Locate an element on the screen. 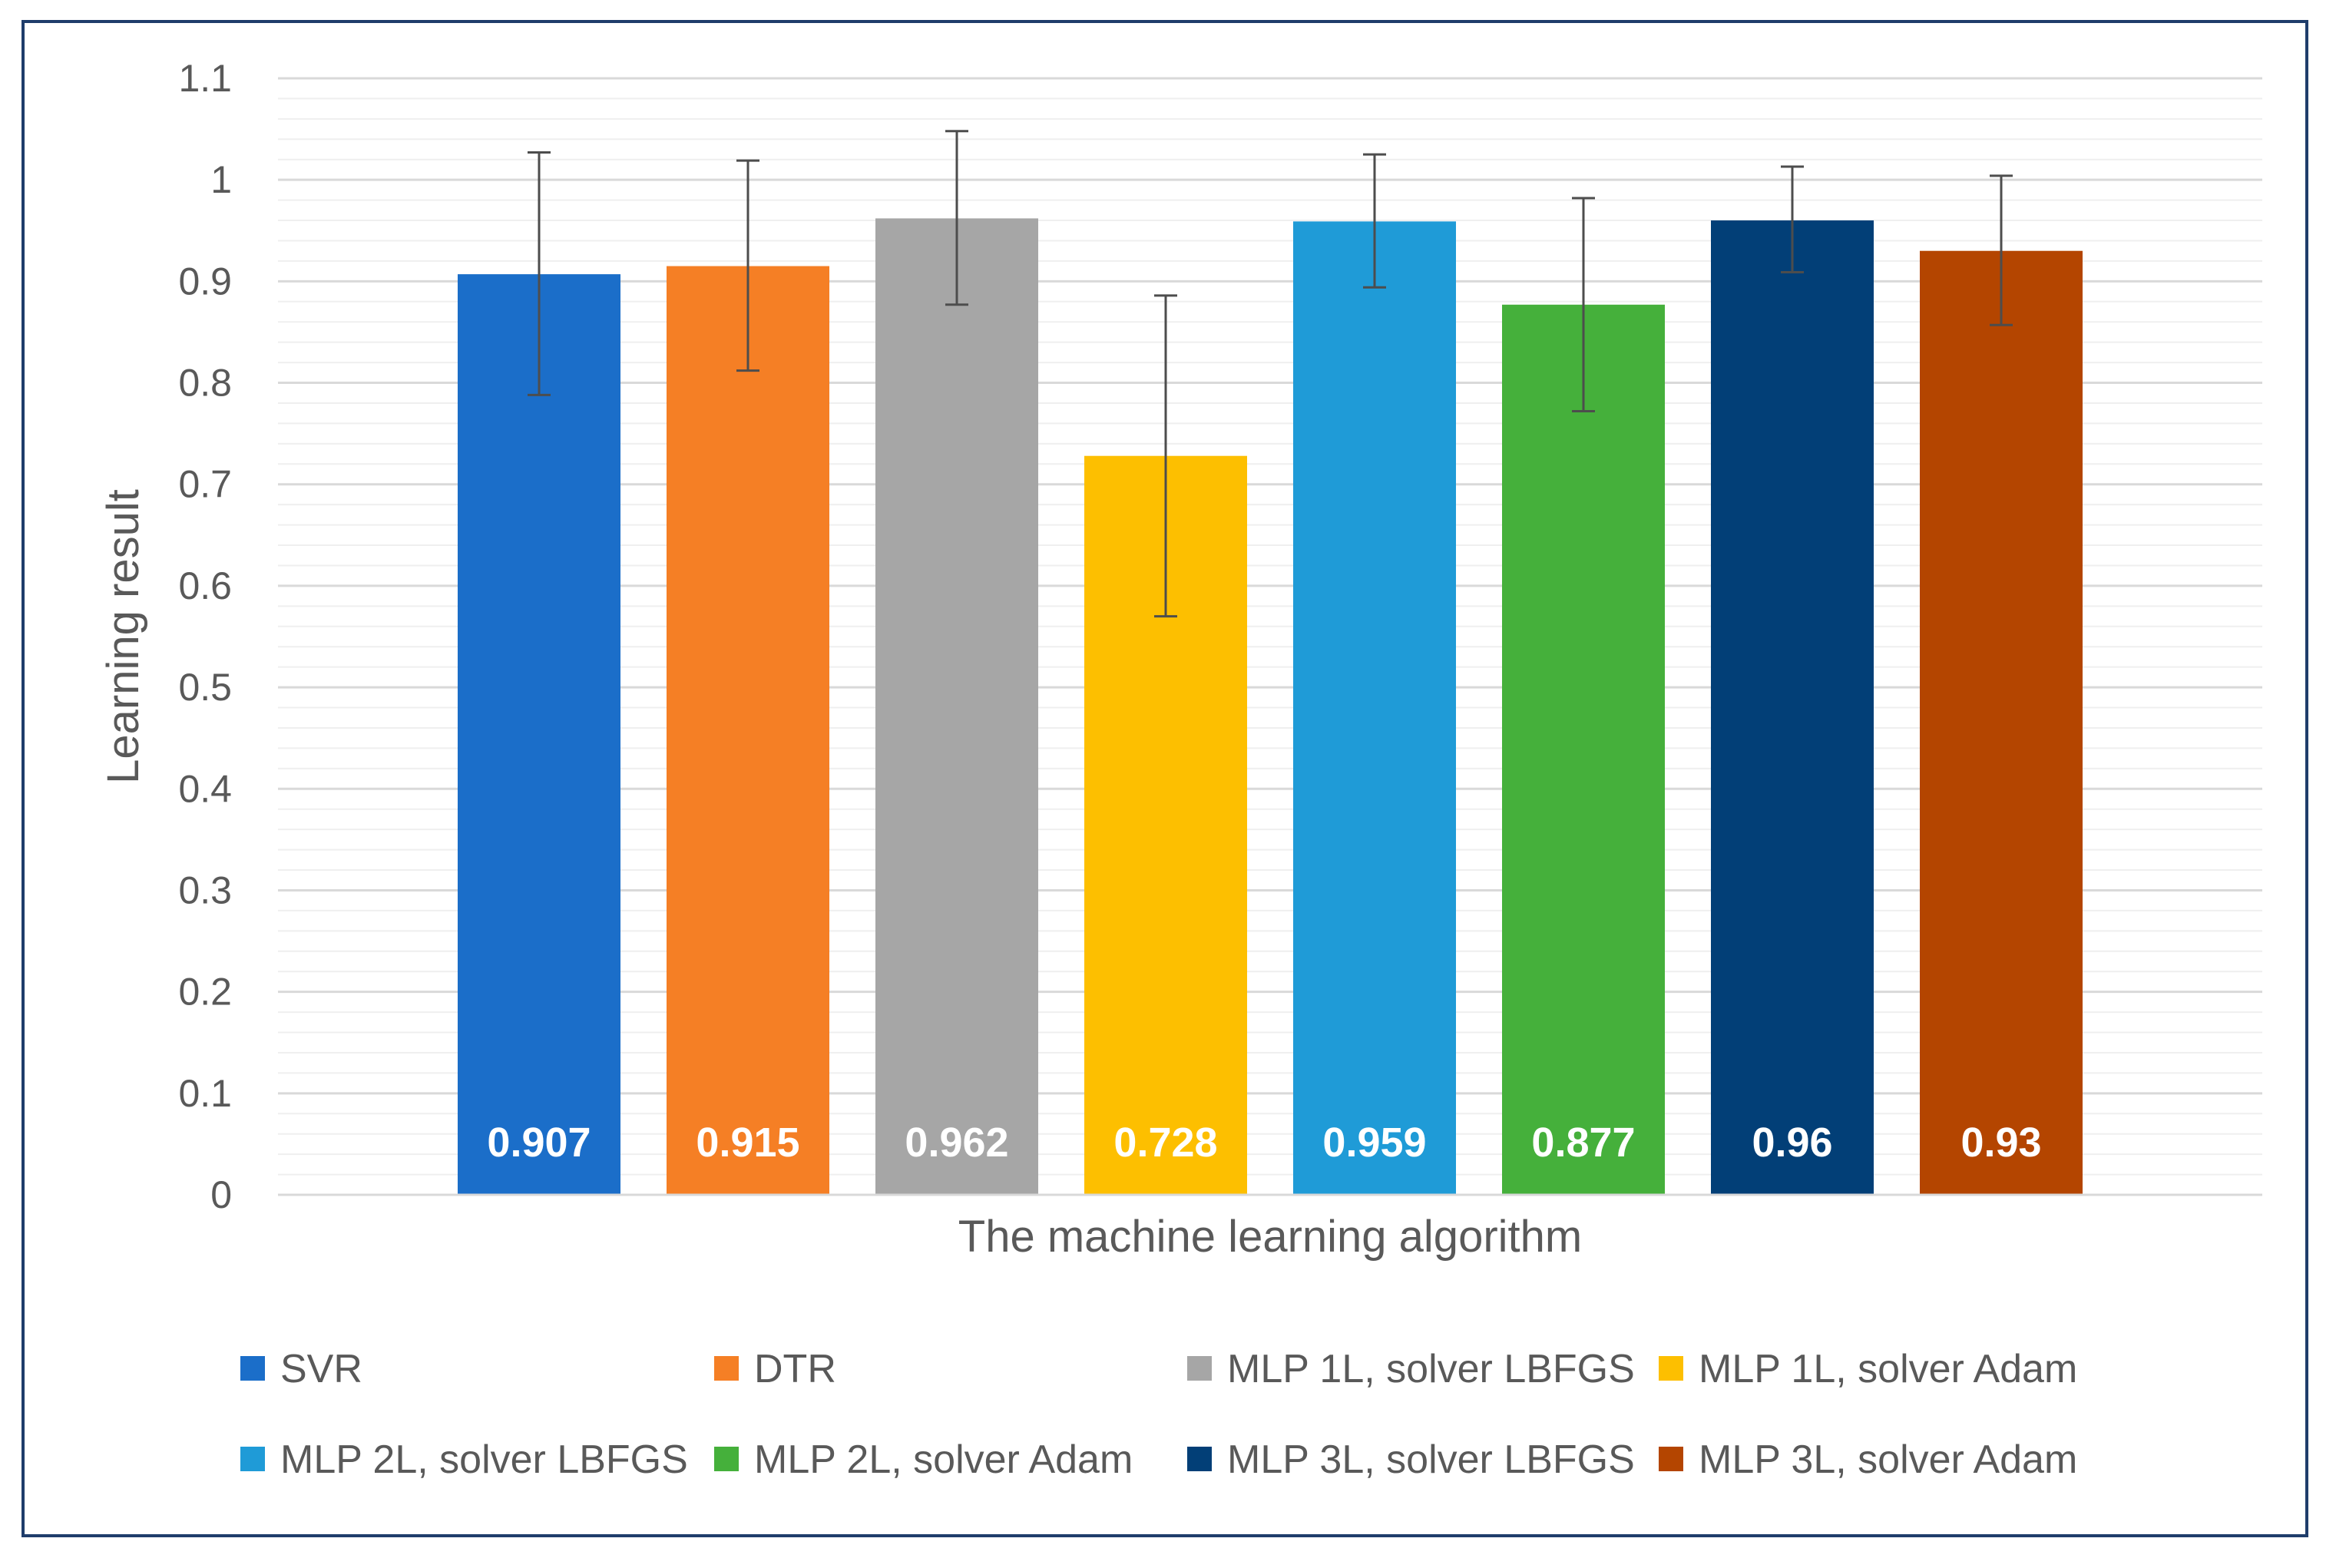 Image resolution: width=2336 pixels, height=1568 pixels. y-tick-label: 0.4 is located at coordinates (205, 789).